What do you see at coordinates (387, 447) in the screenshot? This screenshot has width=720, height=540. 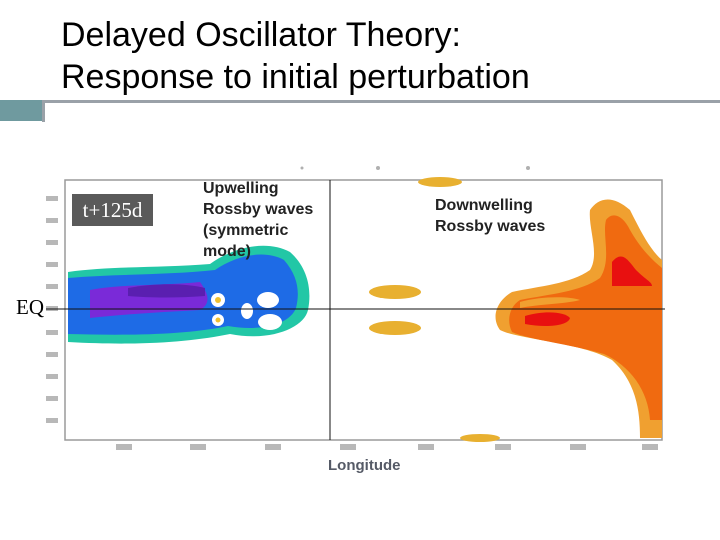 I see `x-tick-marks` at bounding box center [387, 447].